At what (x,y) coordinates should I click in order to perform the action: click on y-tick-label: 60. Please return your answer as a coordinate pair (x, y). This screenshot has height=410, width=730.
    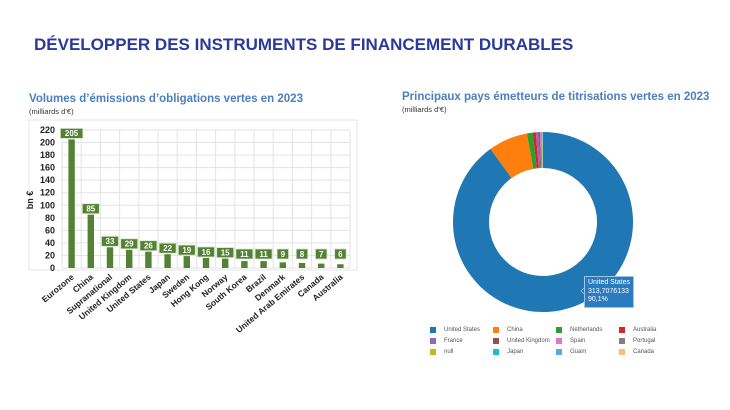
    Looking at the image, I should click on (50, 230).